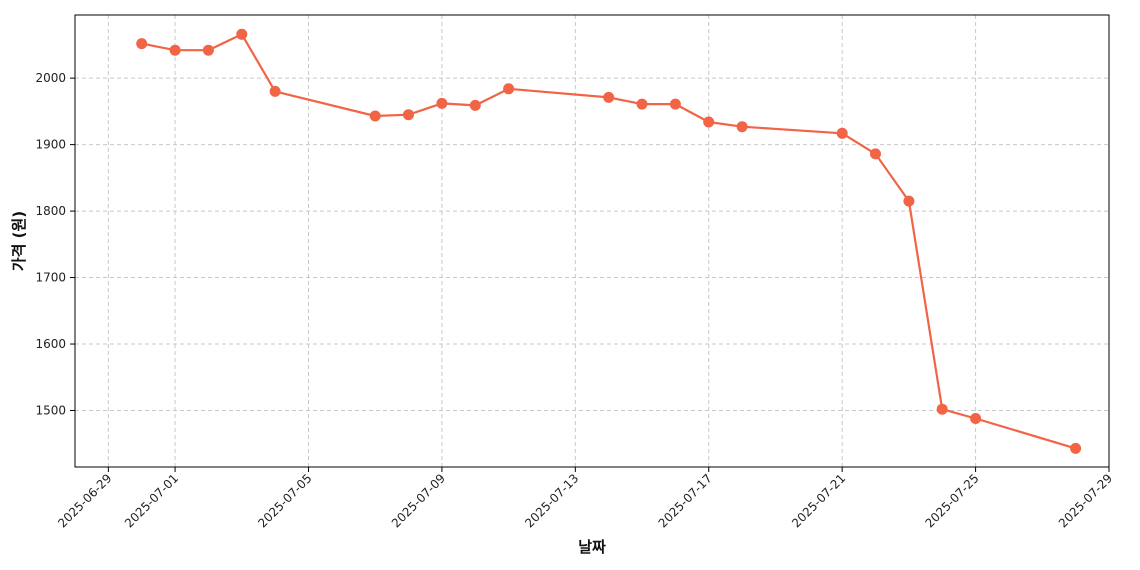 The width and height of the screenshot is (1140, 570). I want to click on x-tick-label: 2025-07-21, so click(818, 500).